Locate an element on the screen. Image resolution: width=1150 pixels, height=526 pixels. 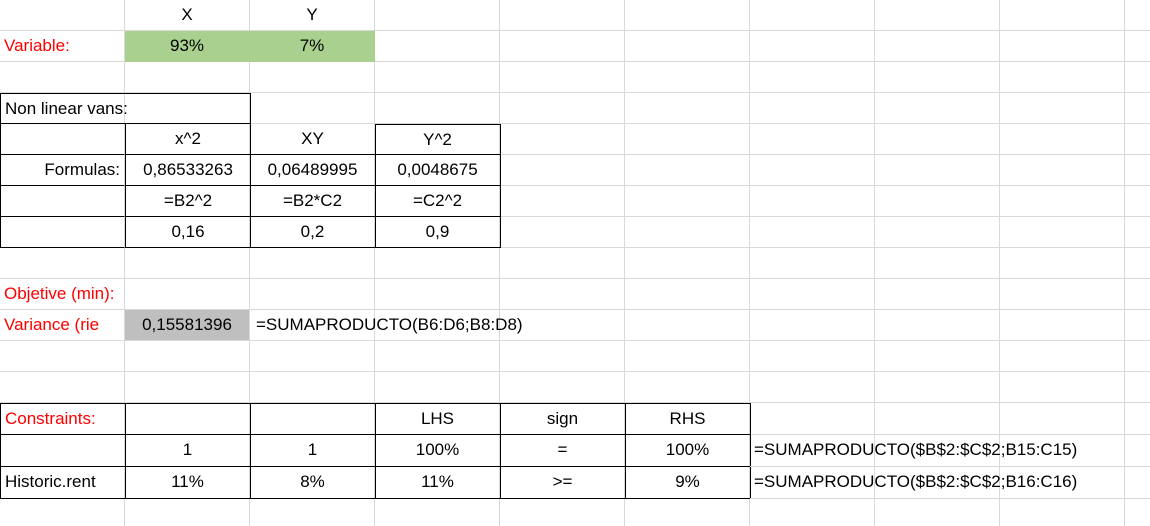
cell-c14 is located at coordinates (313, 419).